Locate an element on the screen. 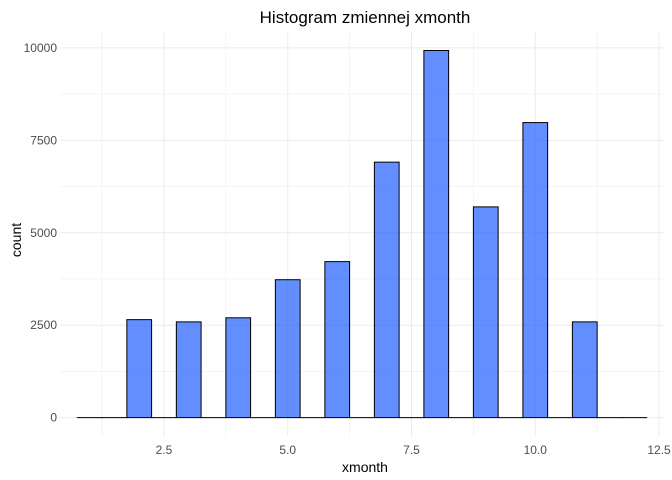 This screenshot has width=672, height=480. x-tick-label: 12.5 is located at coordinates (659, 450).